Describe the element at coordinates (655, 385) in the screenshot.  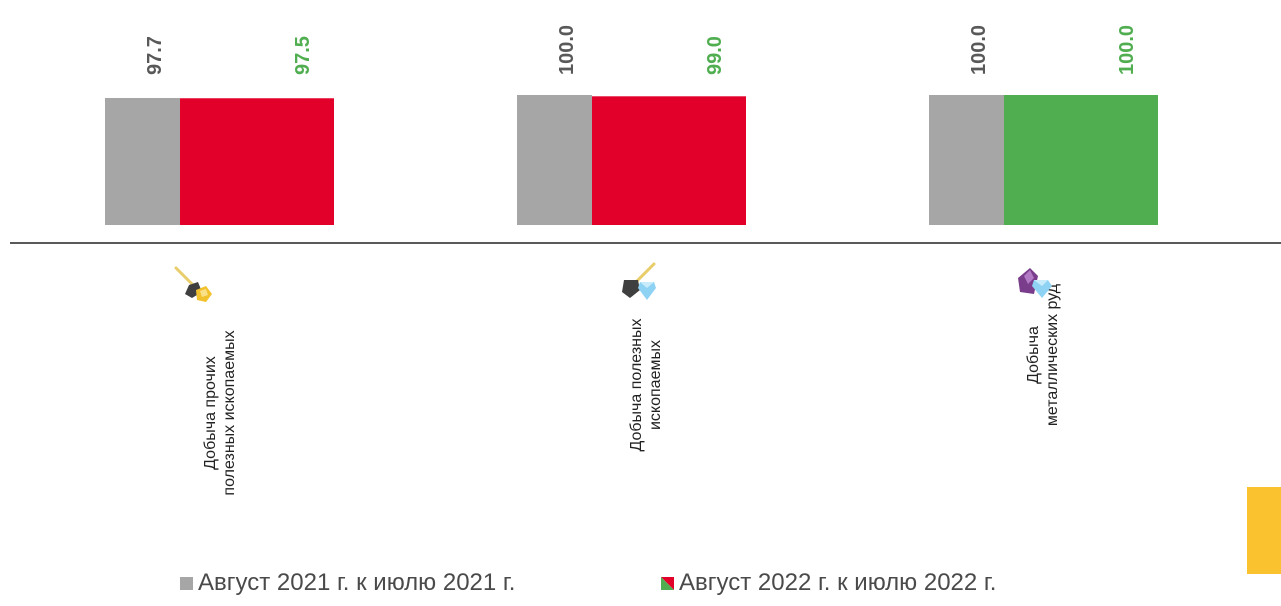
I see `category-label-line: ископаемых` at that location.